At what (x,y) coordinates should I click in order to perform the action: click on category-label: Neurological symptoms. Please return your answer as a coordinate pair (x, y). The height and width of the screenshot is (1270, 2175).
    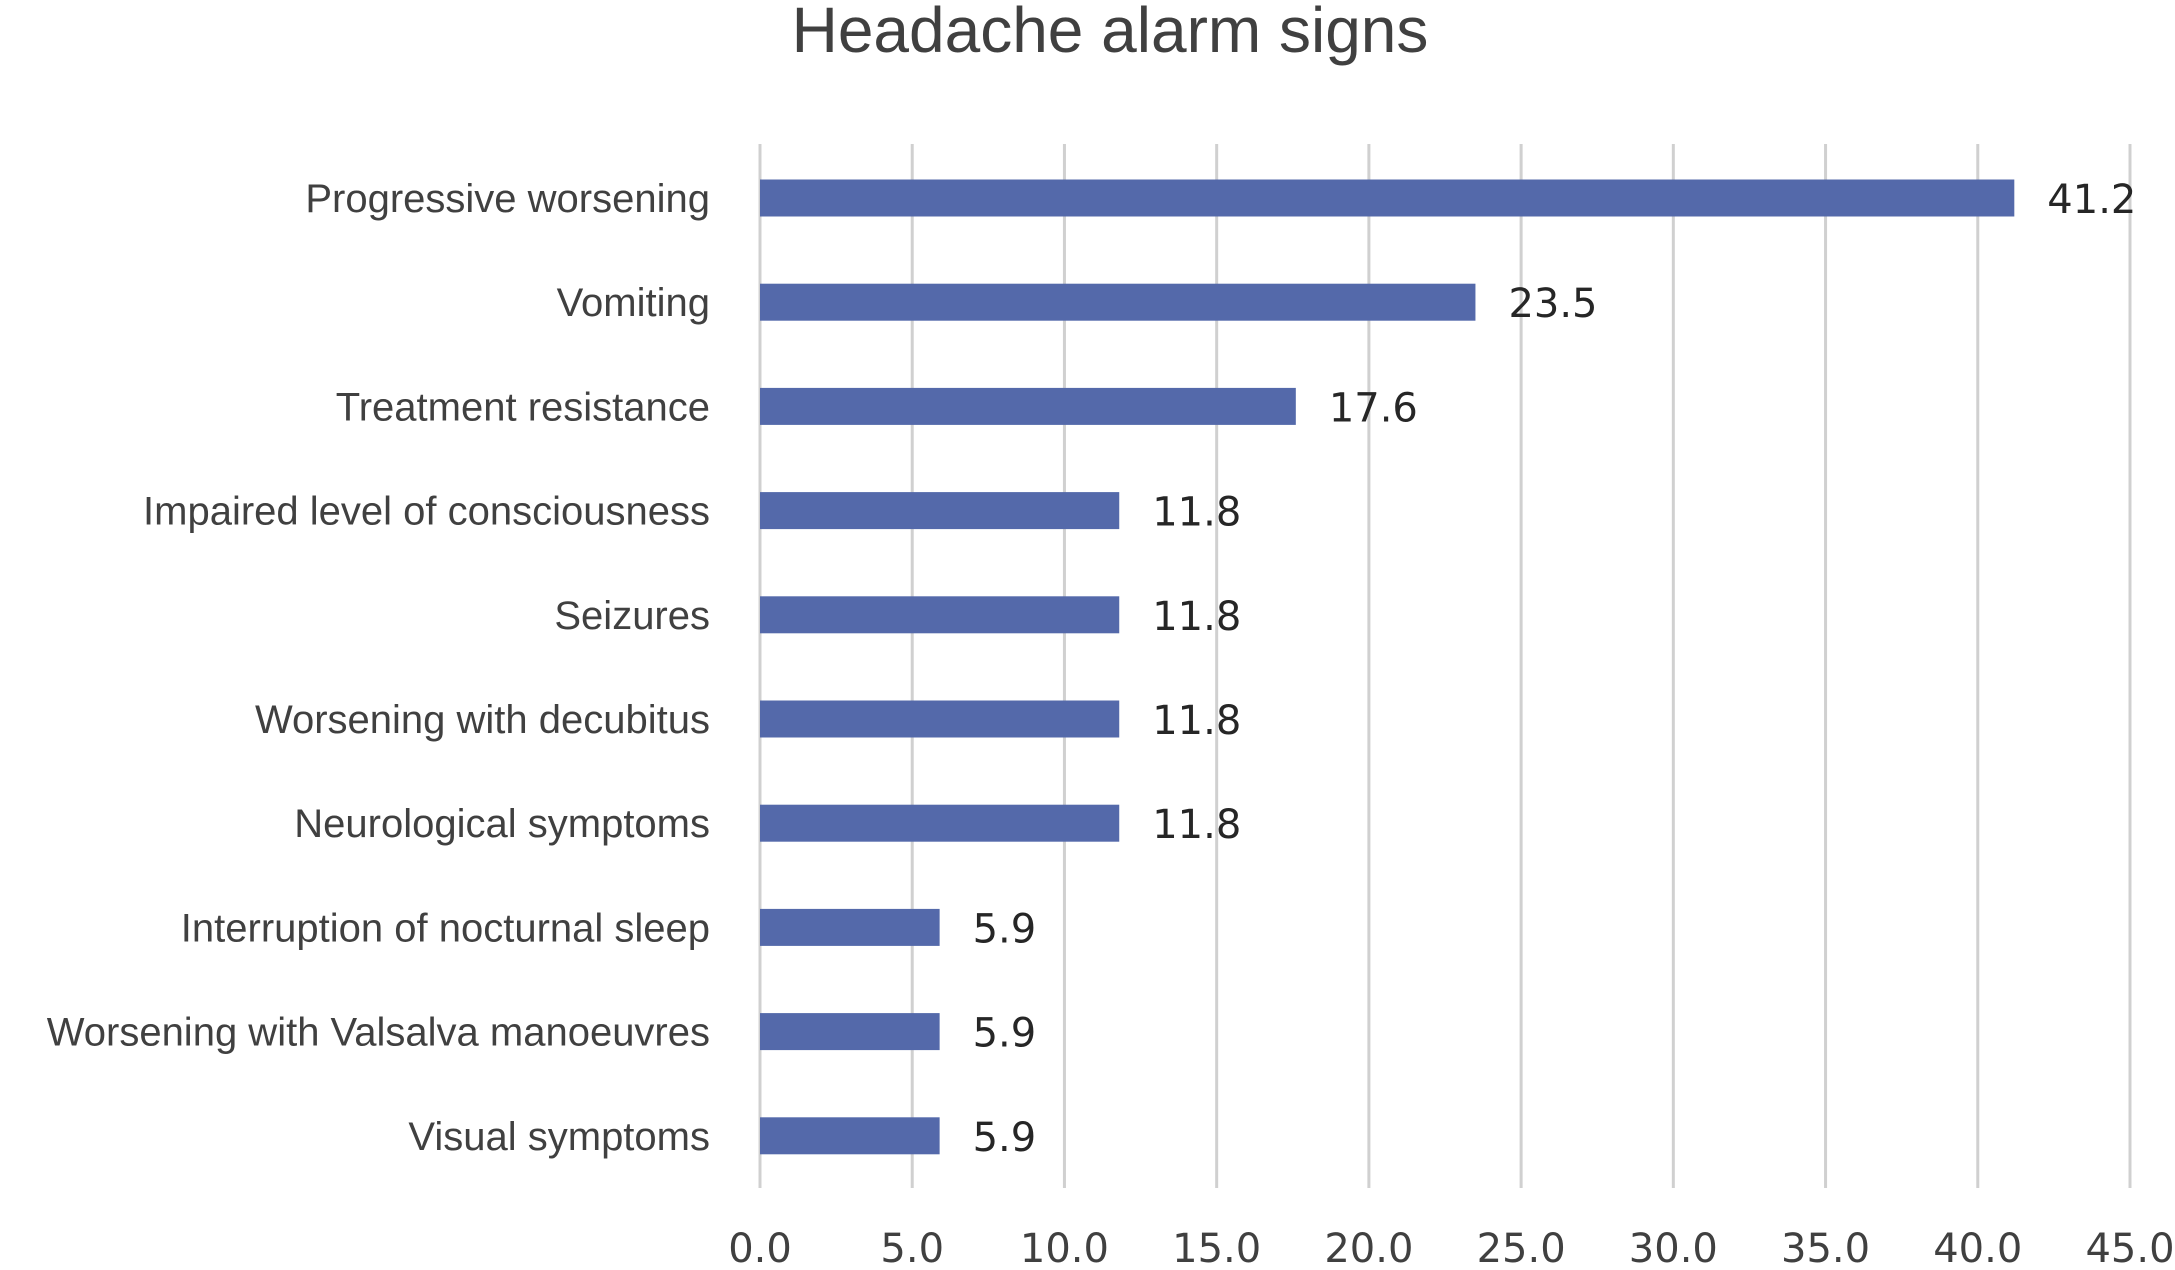
    Looking at the image, I should click on (502, 824).